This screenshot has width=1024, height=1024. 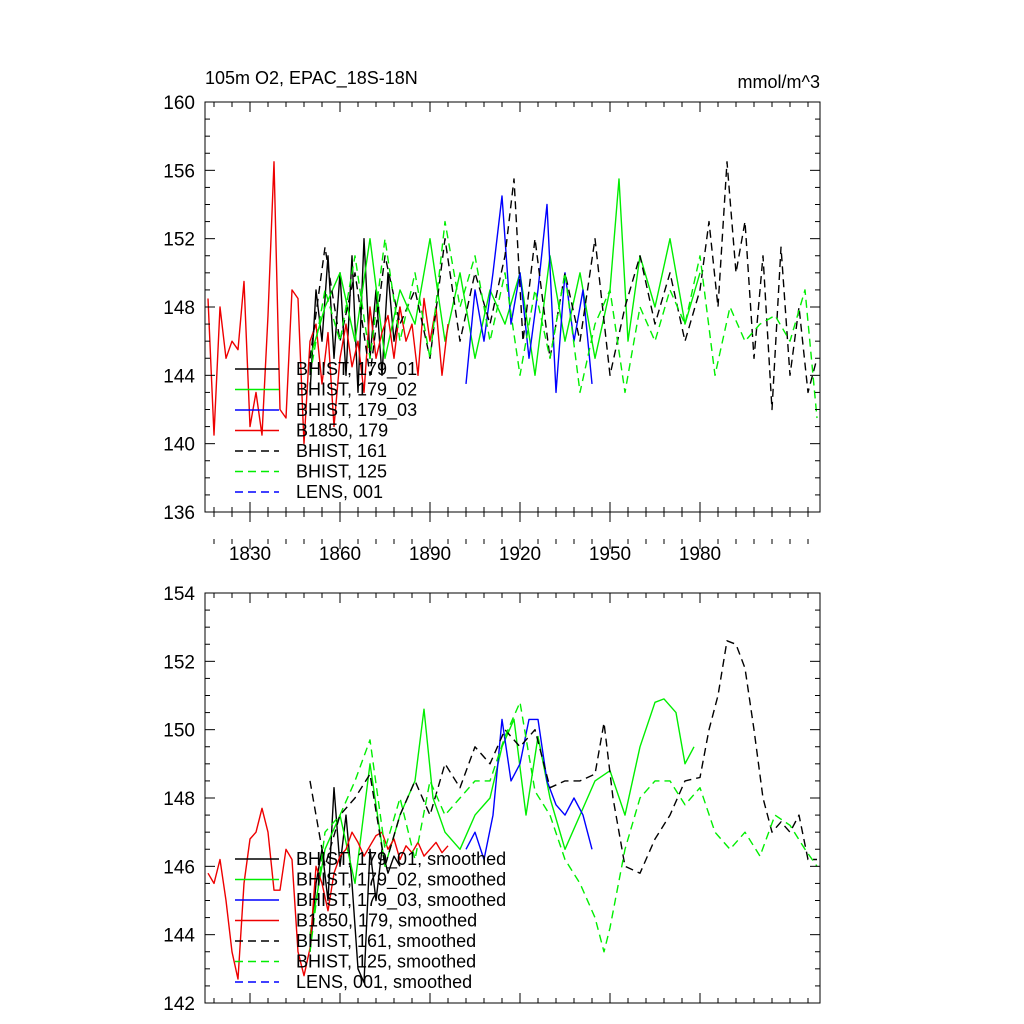 What do you see at coordinates (386, 921) in the screenshot?
I see `legend-label-b1850-179-smoothed: B1850, 179, smoothed` at bounding box center [386, 921].